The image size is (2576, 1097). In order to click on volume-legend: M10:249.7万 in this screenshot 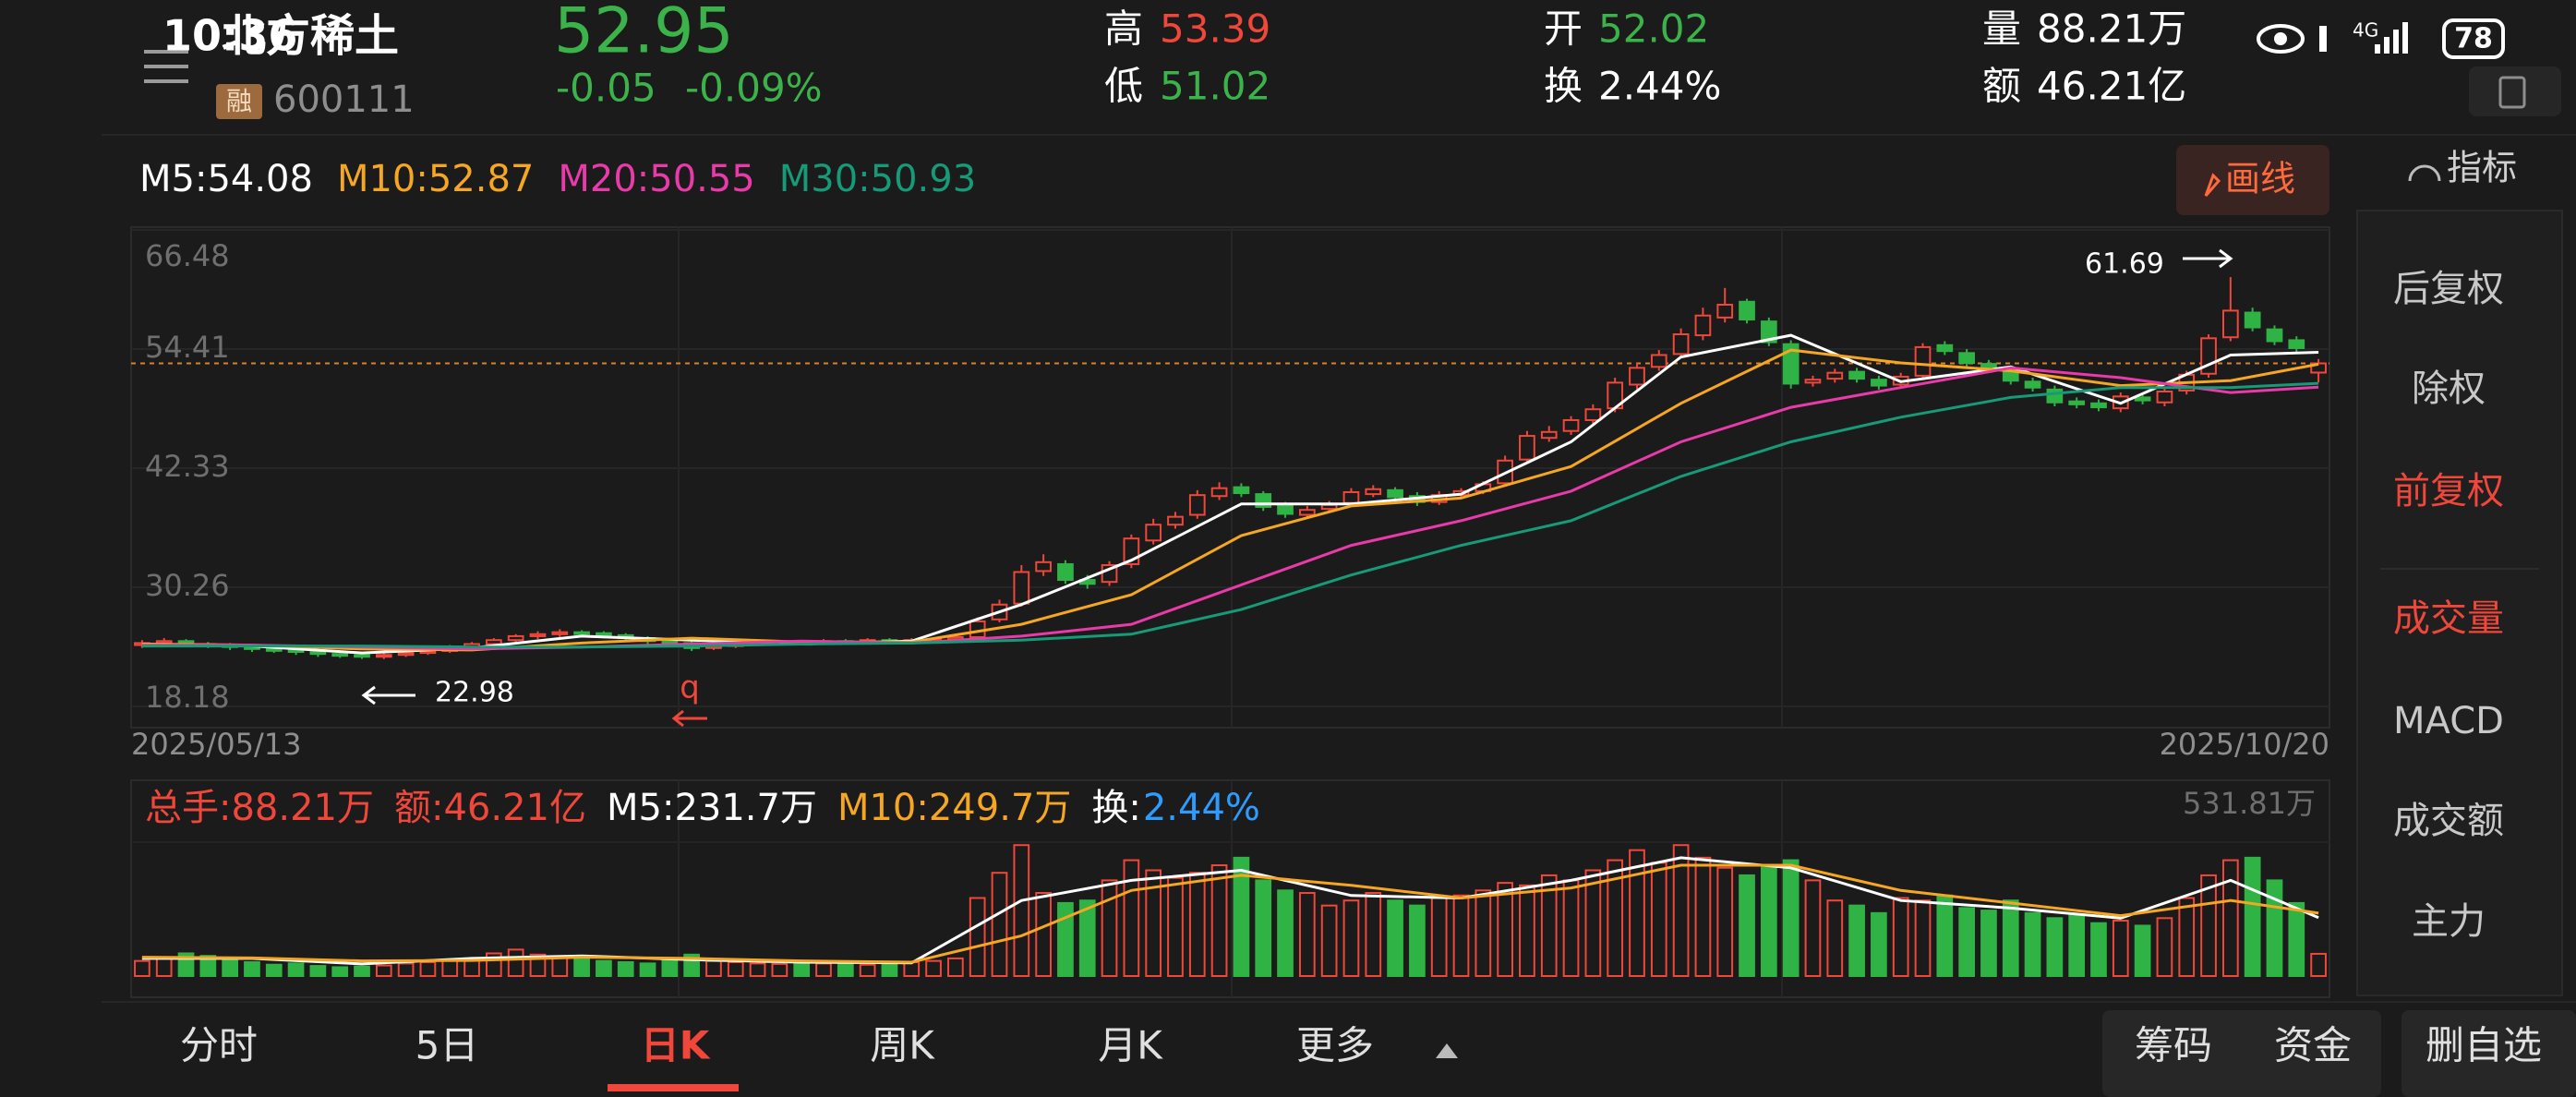, I will do `click(954, 808)`.